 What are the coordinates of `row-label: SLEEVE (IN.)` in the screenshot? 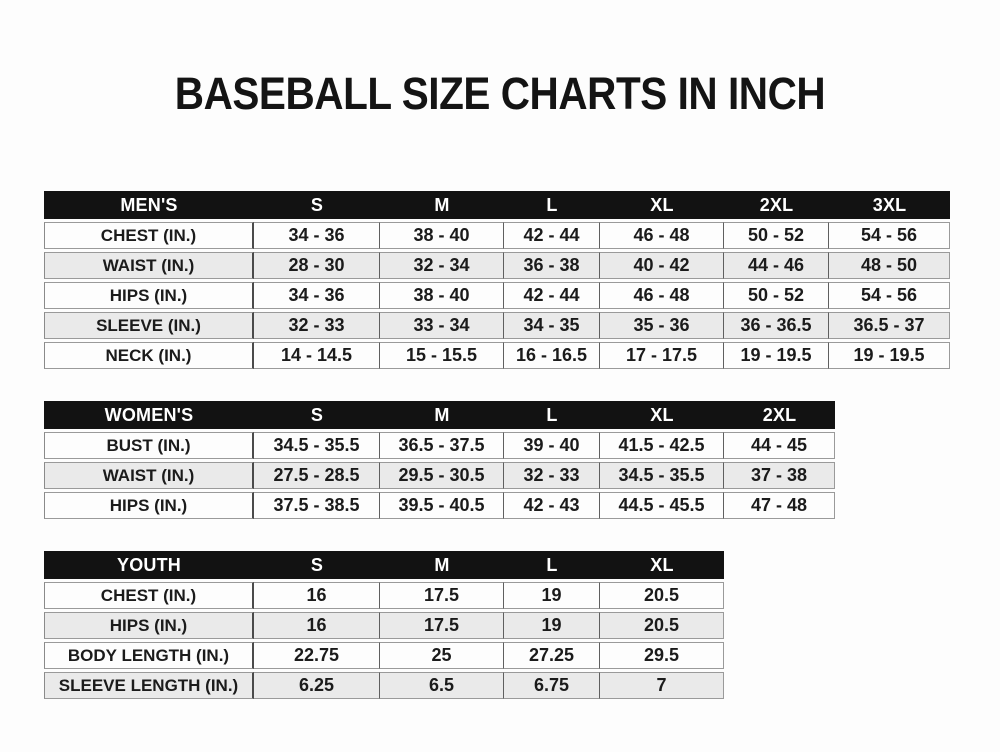 It's located at (149, 325).